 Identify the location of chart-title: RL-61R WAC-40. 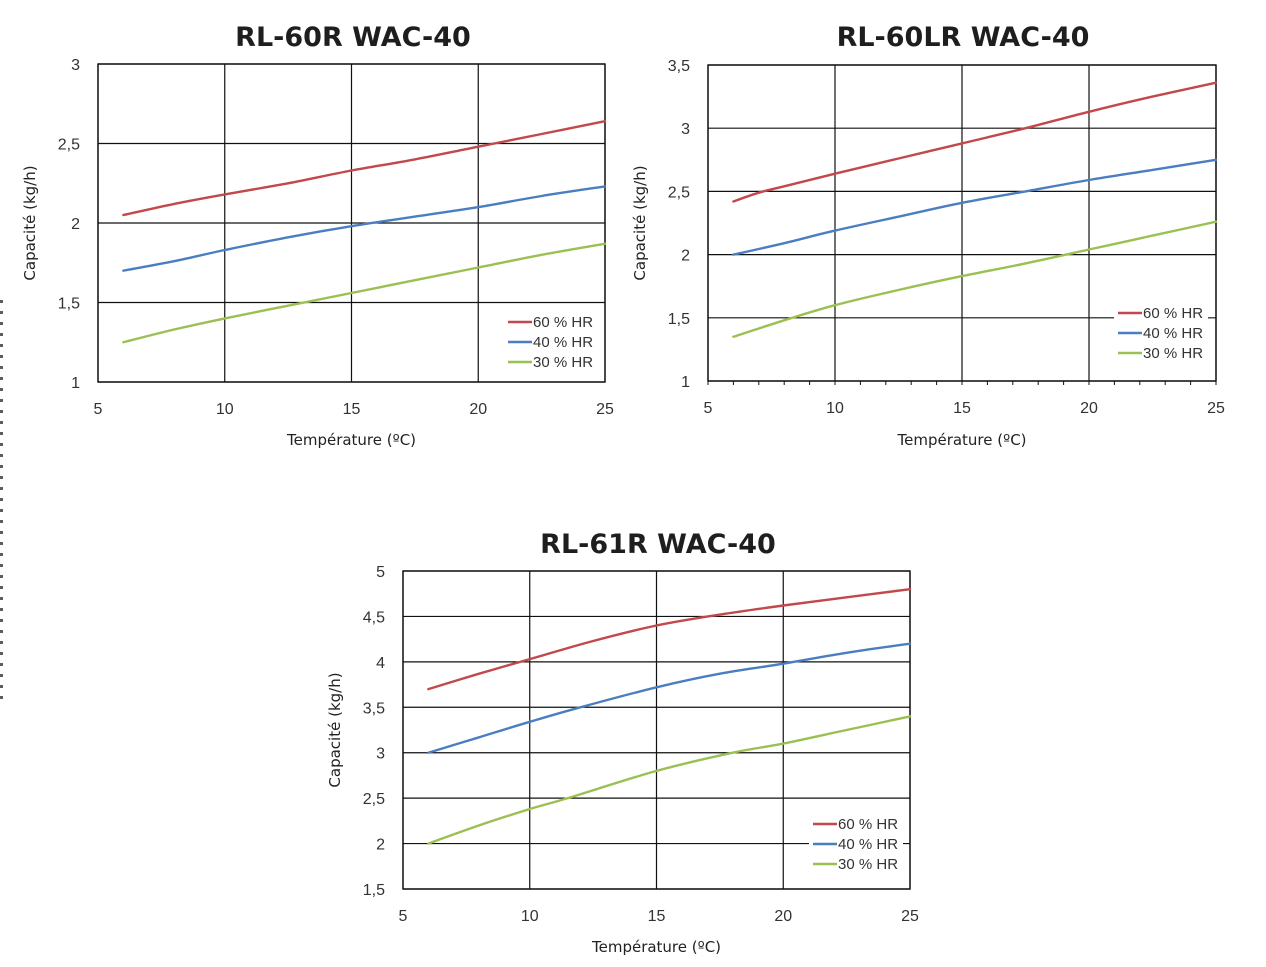
(658, 544).